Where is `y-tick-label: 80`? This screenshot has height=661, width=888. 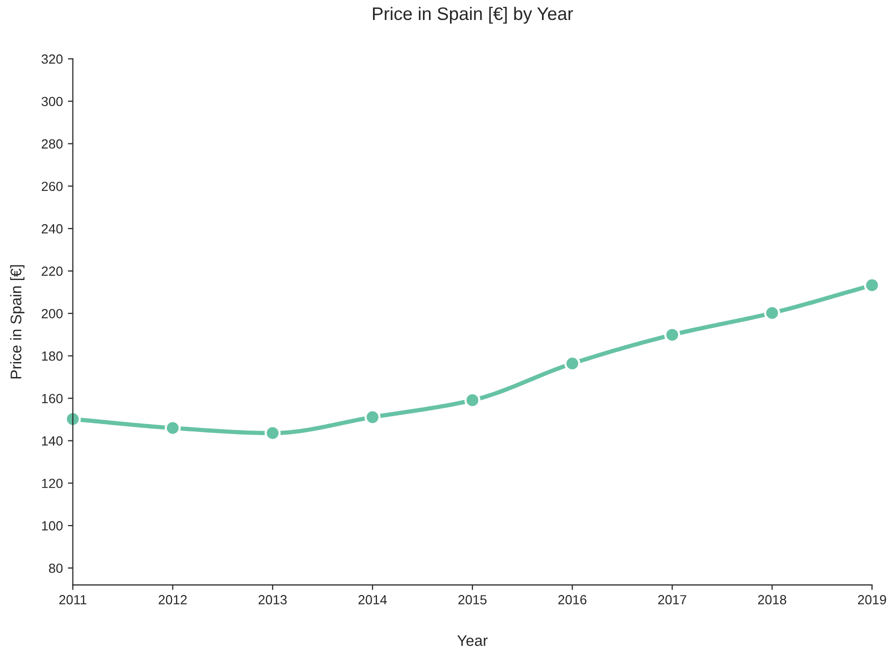 y-tick-label: 80 is located at coordinates (55, 568).